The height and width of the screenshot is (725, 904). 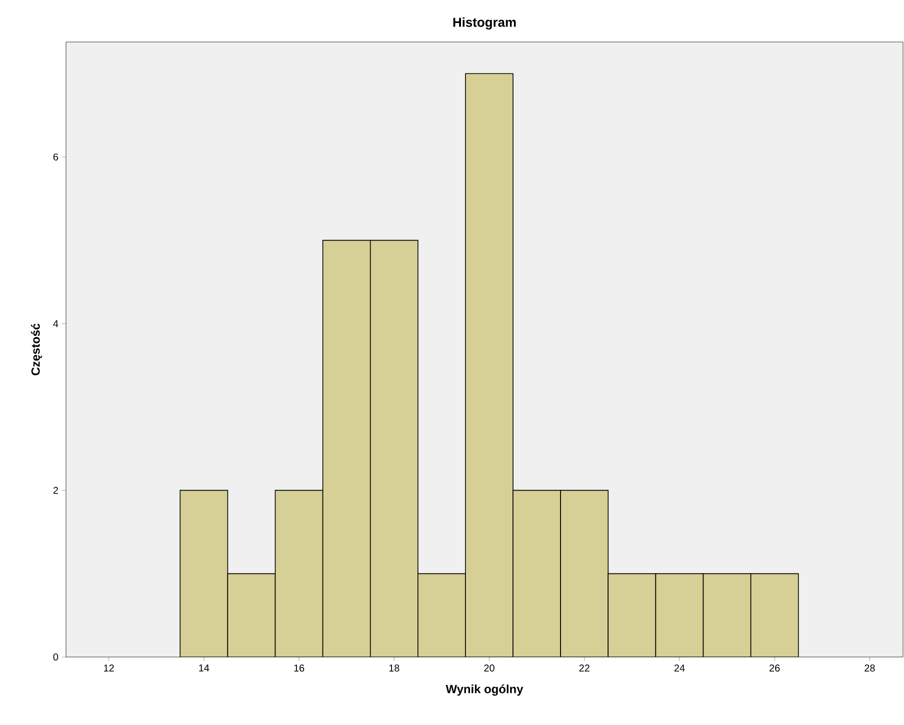 What do you see at coordinates (55, 157) in the screenshot?
I see `y-tick-label: 6` at bounding box center [55, 157].